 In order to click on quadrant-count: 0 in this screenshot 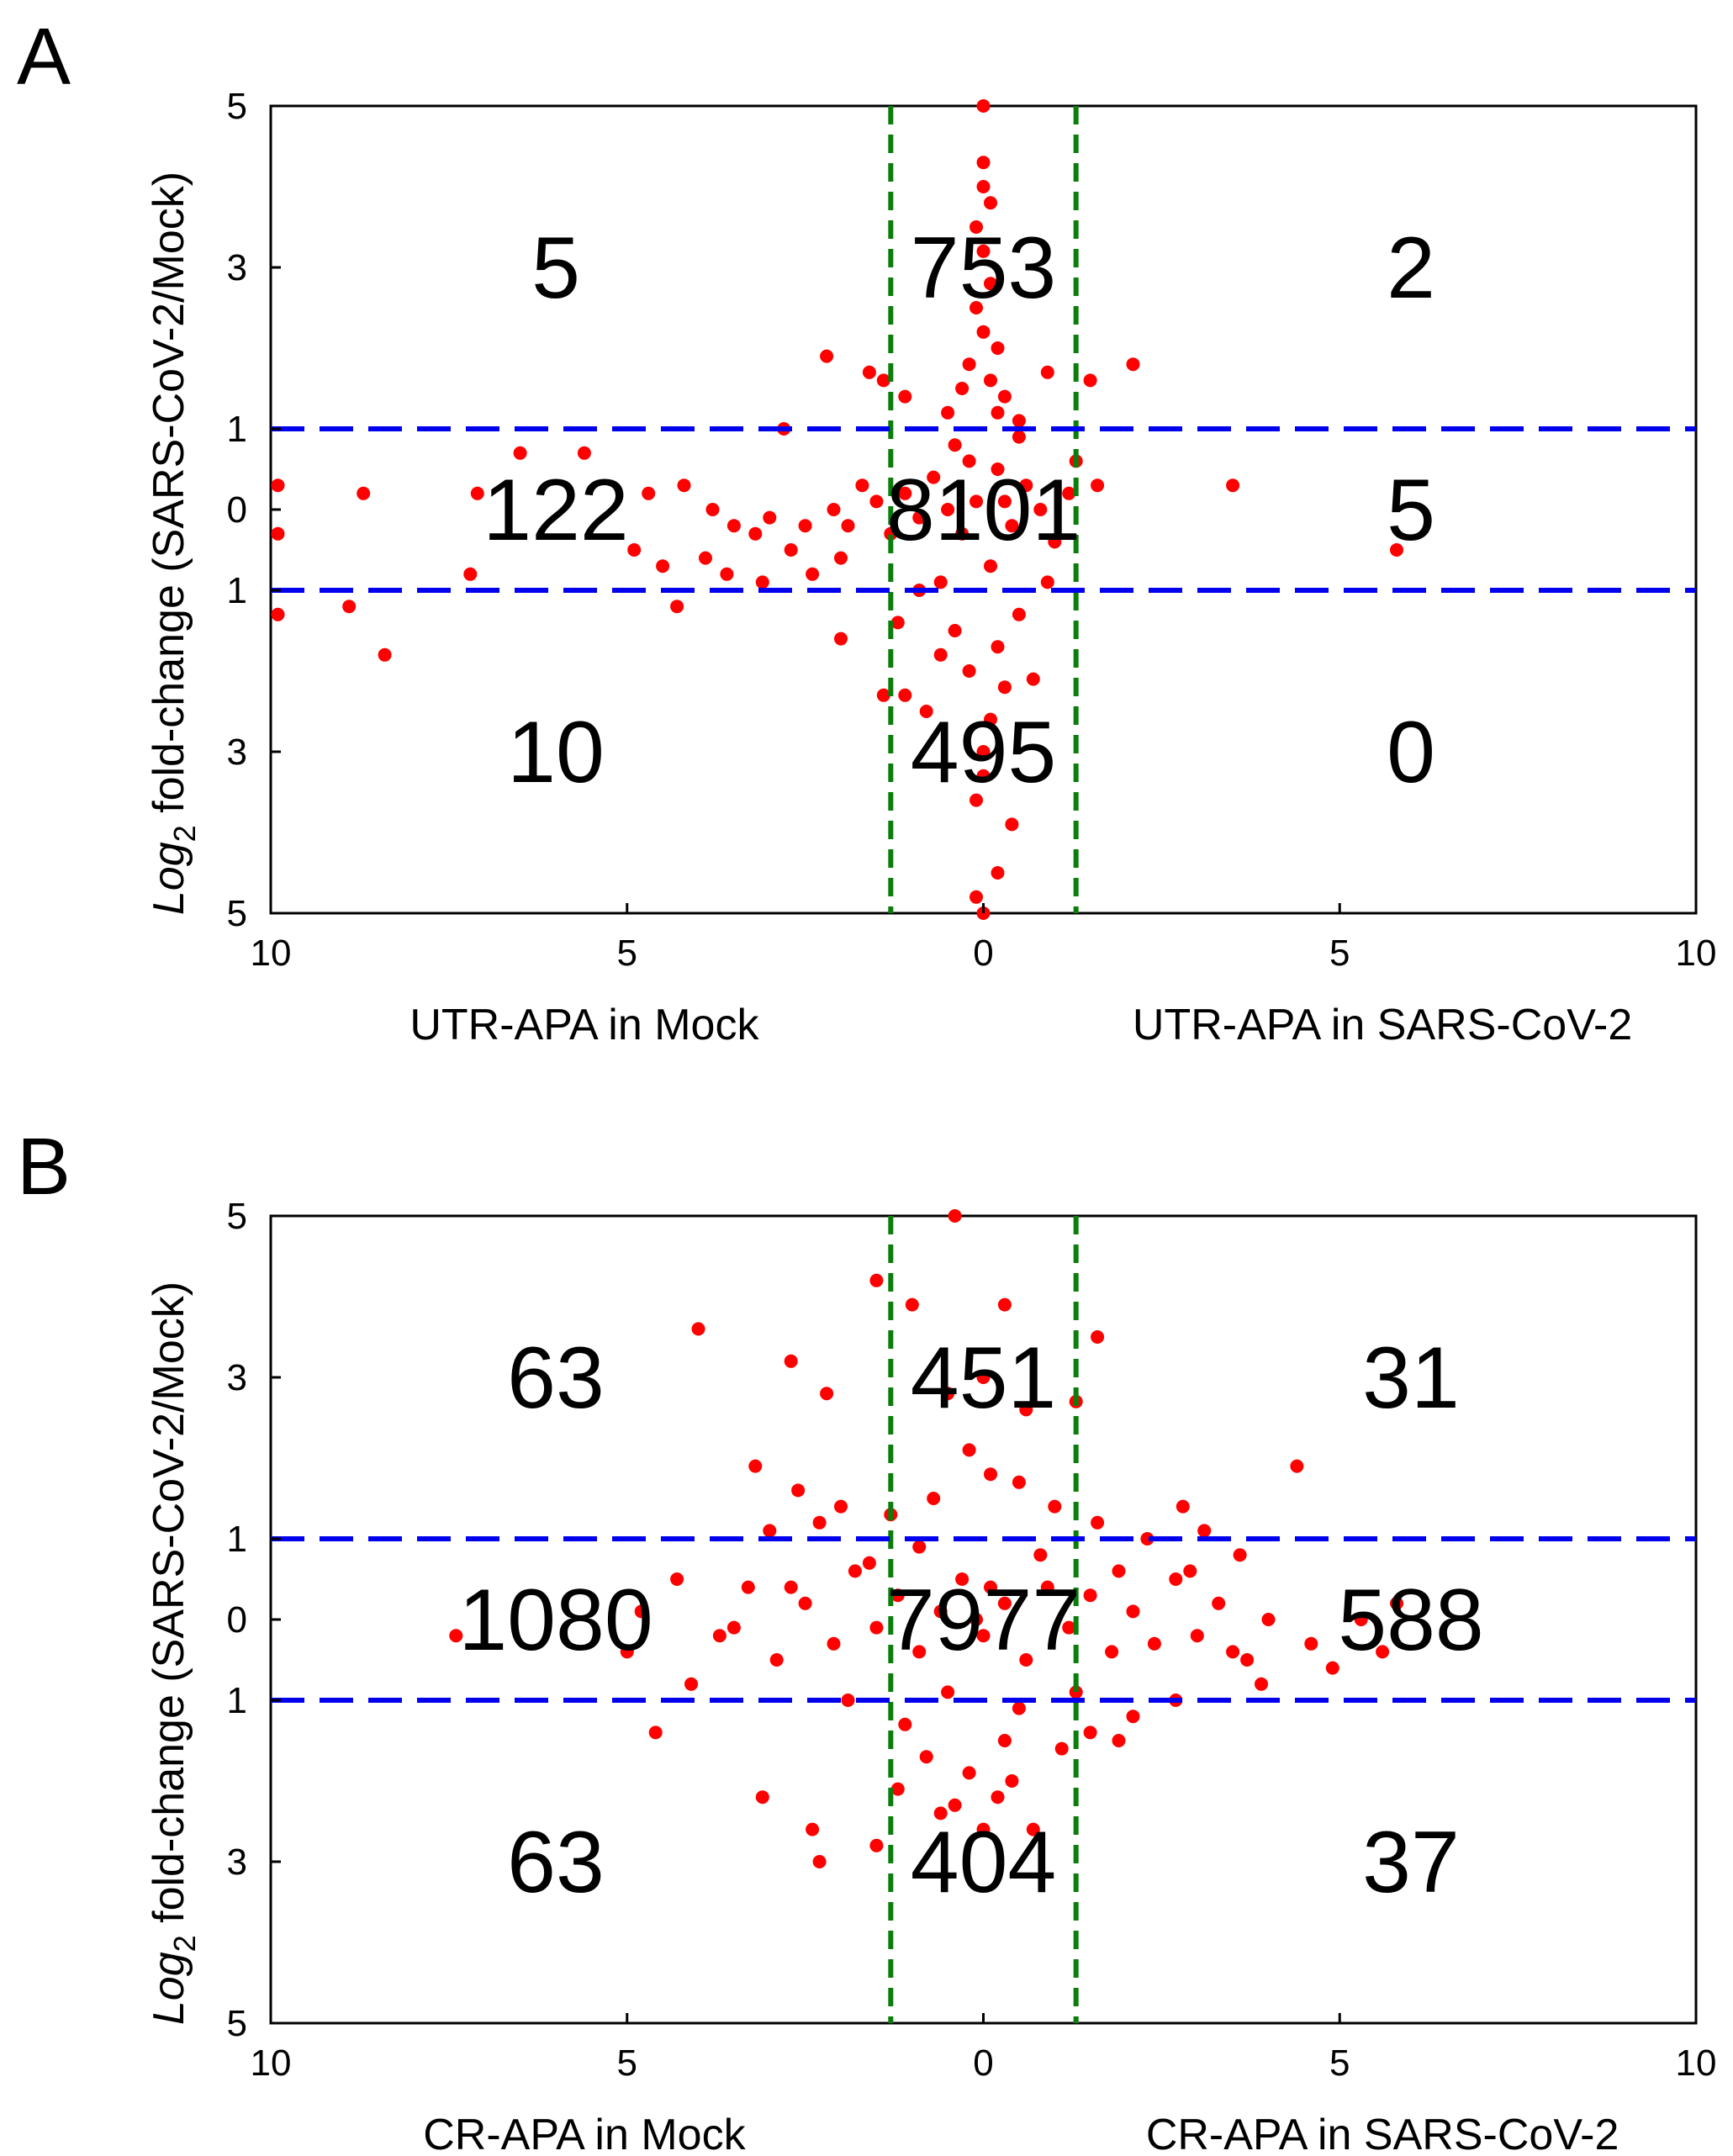, I will do `click(1411, 752)`.